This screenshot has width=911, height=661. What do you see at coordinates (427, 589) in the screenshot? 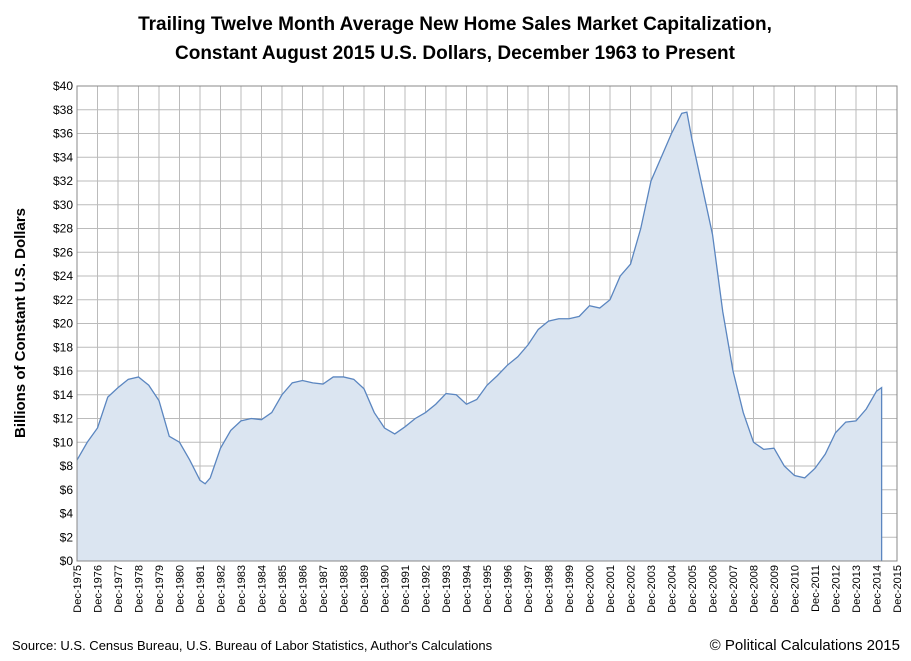
I see `x-tick-label: Dec-1992` at bounding box center [427, 589].